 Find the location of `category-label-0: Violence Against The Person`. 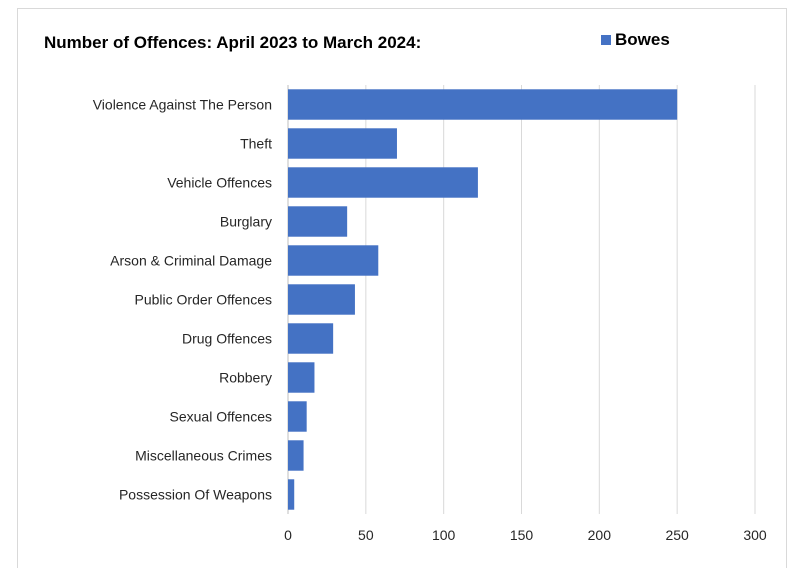

category-label-0: Violence Against The Person is located at coordinates (182, 105).